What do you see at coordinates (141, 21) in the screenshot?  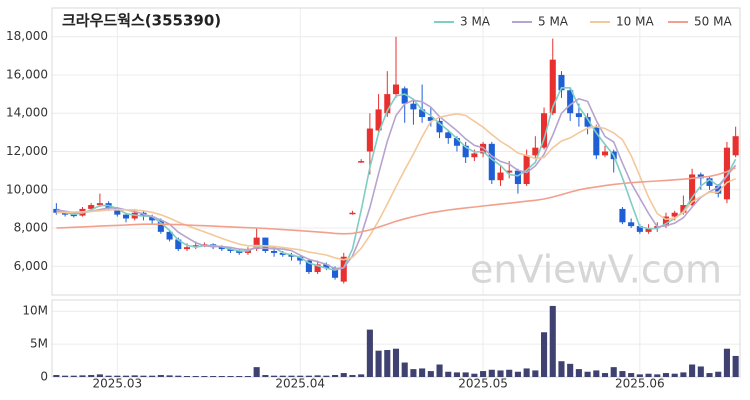 I see `chart-title: 크라우드웍스(355390)` at bounding box center [141, 21].